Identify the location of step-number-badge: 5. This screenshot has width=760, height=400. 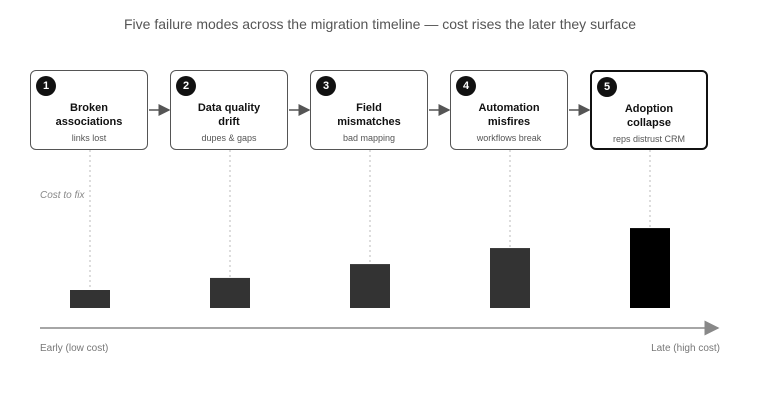
(607, 87).